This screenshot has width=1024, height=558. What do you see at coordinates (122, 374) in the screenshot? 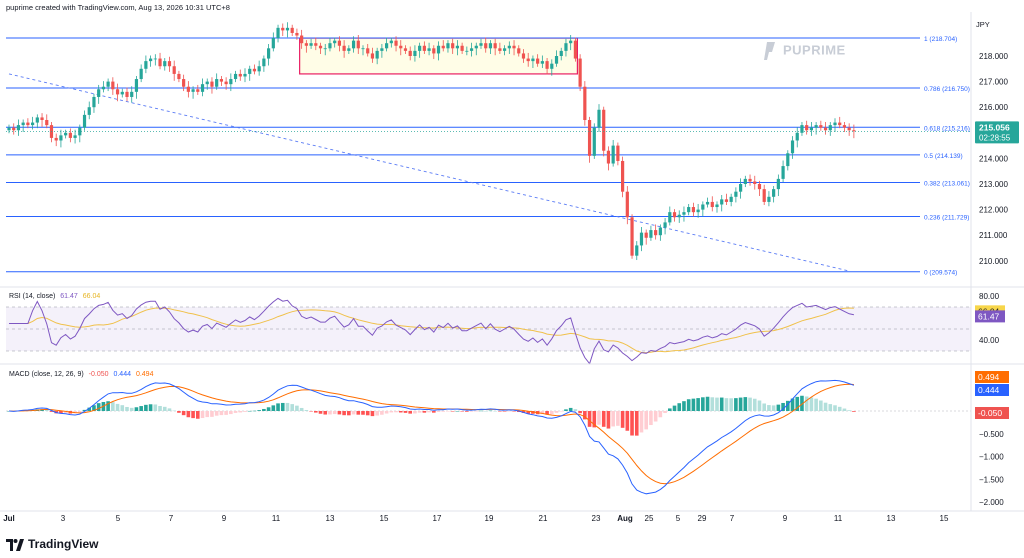
I see `macd-line-value: 0.444` at bounding box center [122, 374].